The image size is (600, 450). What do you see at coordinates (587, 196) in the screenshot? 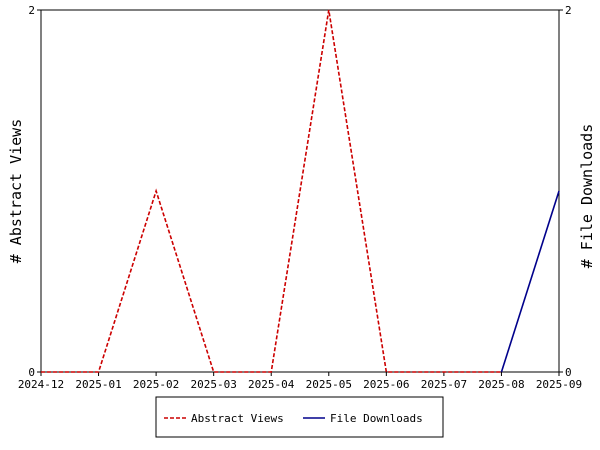
I see `y2-axis-title: # File Downloads` at bounding box center [587, 196].